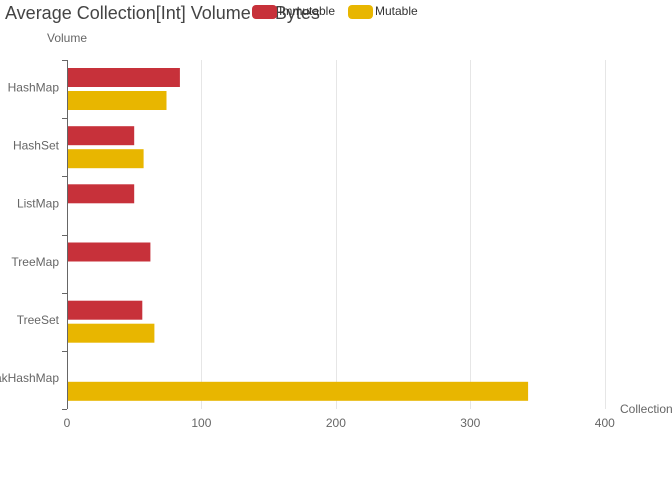  What do you see at coordinates (109, 252) in the screenshot?
I see `bar-treemap-immutable` at bounding box center [109, 252].